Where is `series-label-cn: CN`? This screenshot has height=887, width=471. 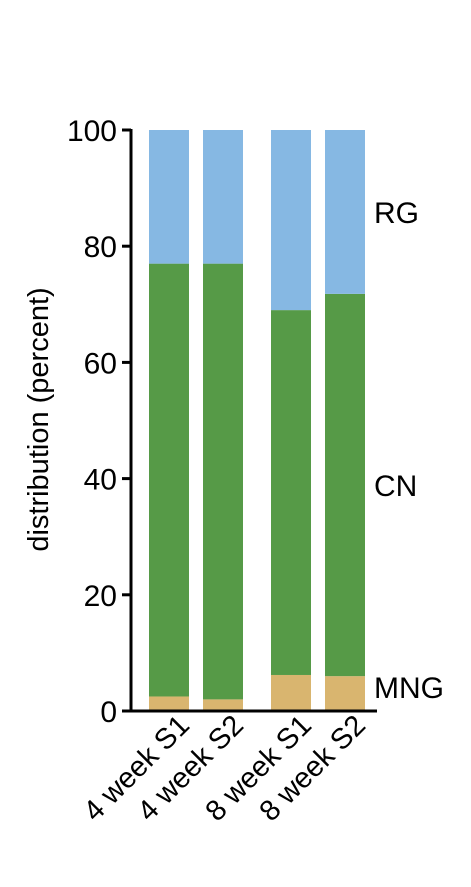 series-label-cn: CN is located at coordinates (395, 486).